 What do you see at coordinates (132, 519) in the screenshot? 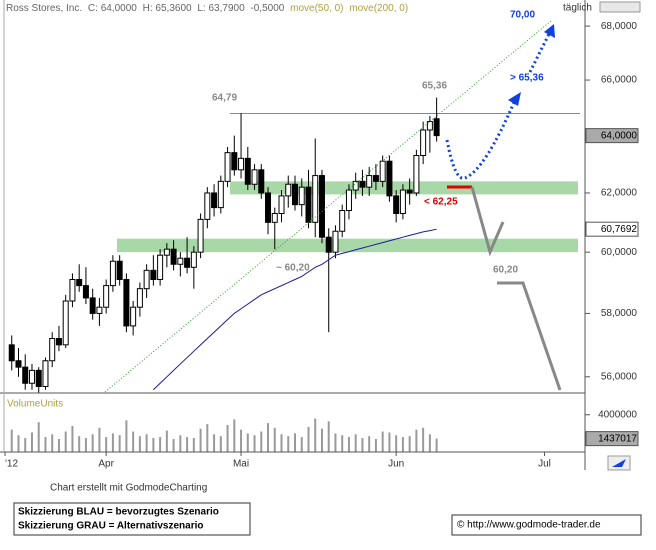
I see `legend-box` at bounding box center [132, 519].